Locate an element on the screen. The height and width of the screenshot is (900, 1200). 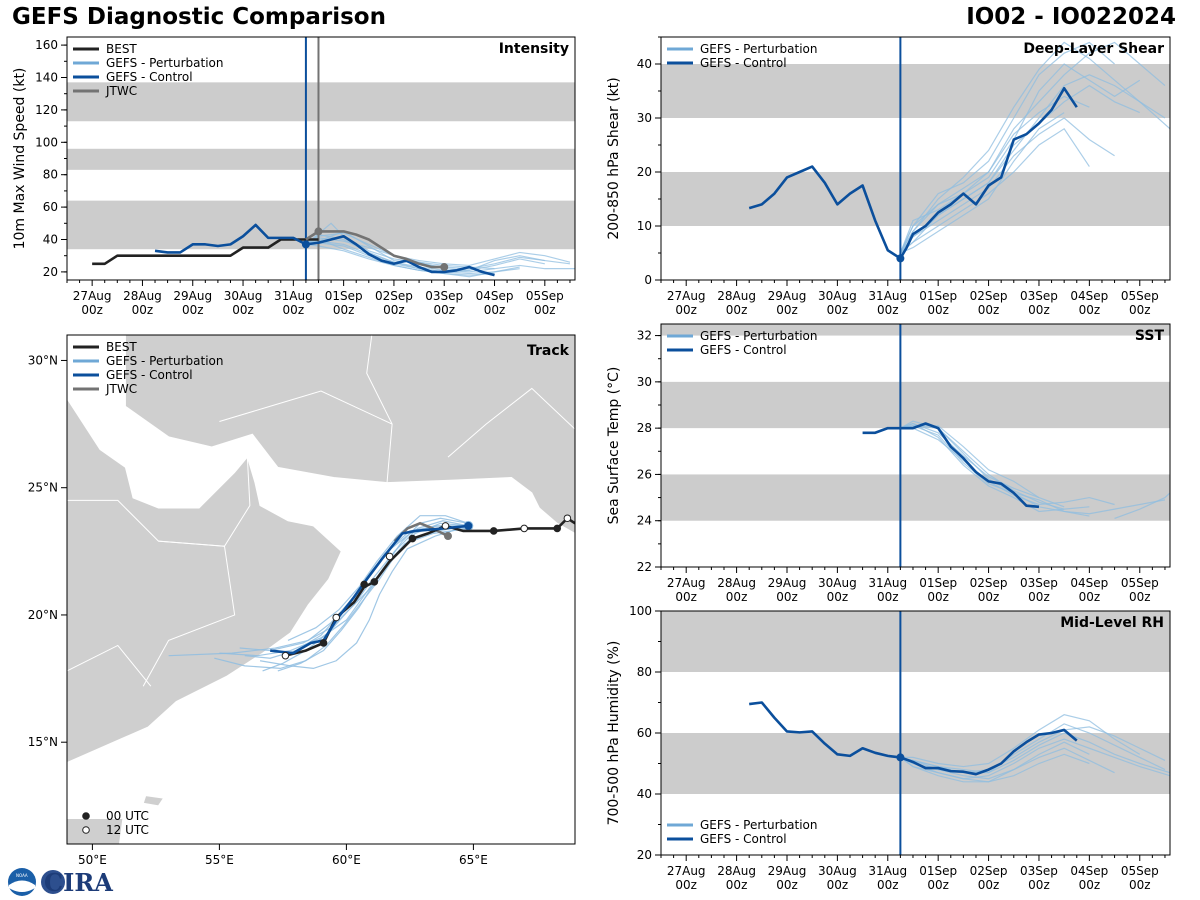
y-tick-label: 32 is located at coordinates (644, 336).